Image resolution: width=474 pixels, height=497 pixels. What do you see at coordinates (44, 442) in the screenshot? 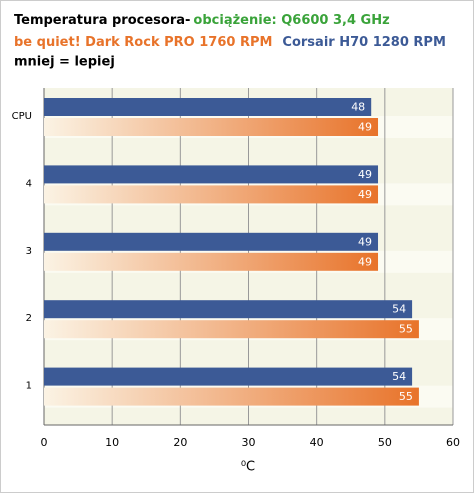
I see `x-tick-label: 0` at bounding box center [44, 442].